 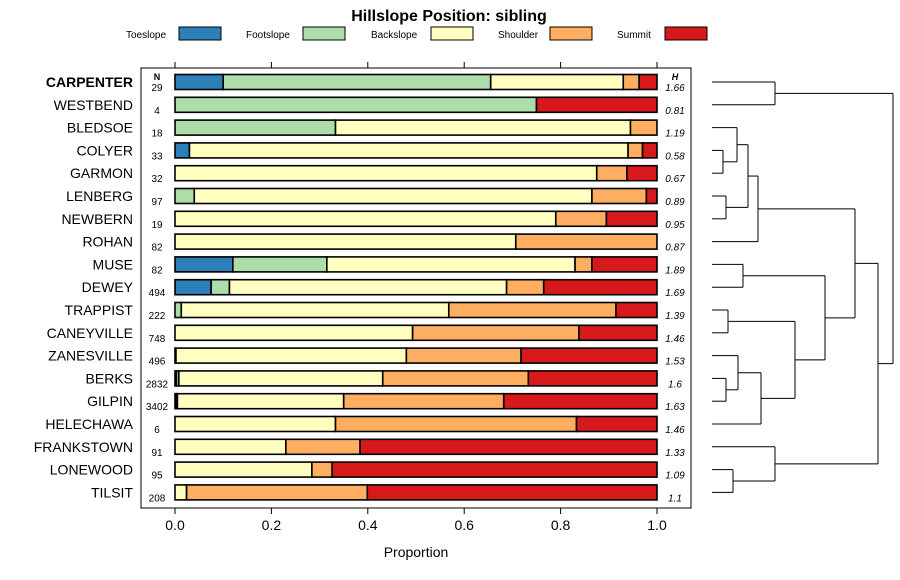 What do you see at coordinates (157, 156) in the screenshot?
I see `n-value-colyer: 33` at bounding box center [157, 156].